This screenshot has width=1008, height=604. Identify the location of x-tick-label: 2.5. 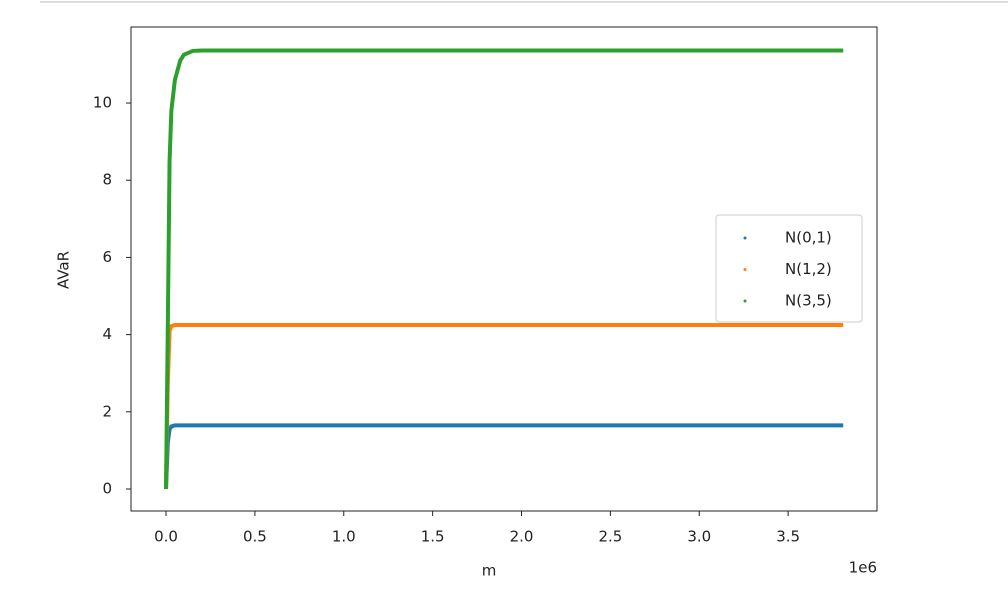
(610, 537).